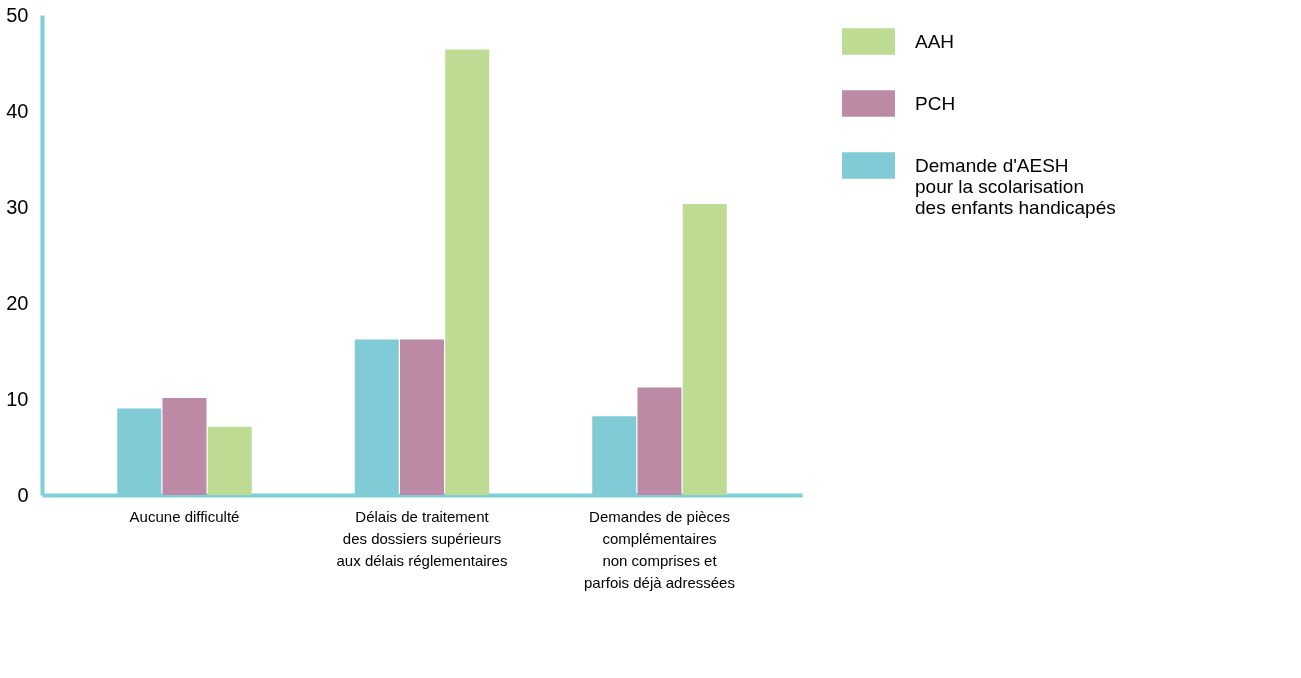  I want to click on x-tick-label: Aucune difficulté, so click(184, 516).